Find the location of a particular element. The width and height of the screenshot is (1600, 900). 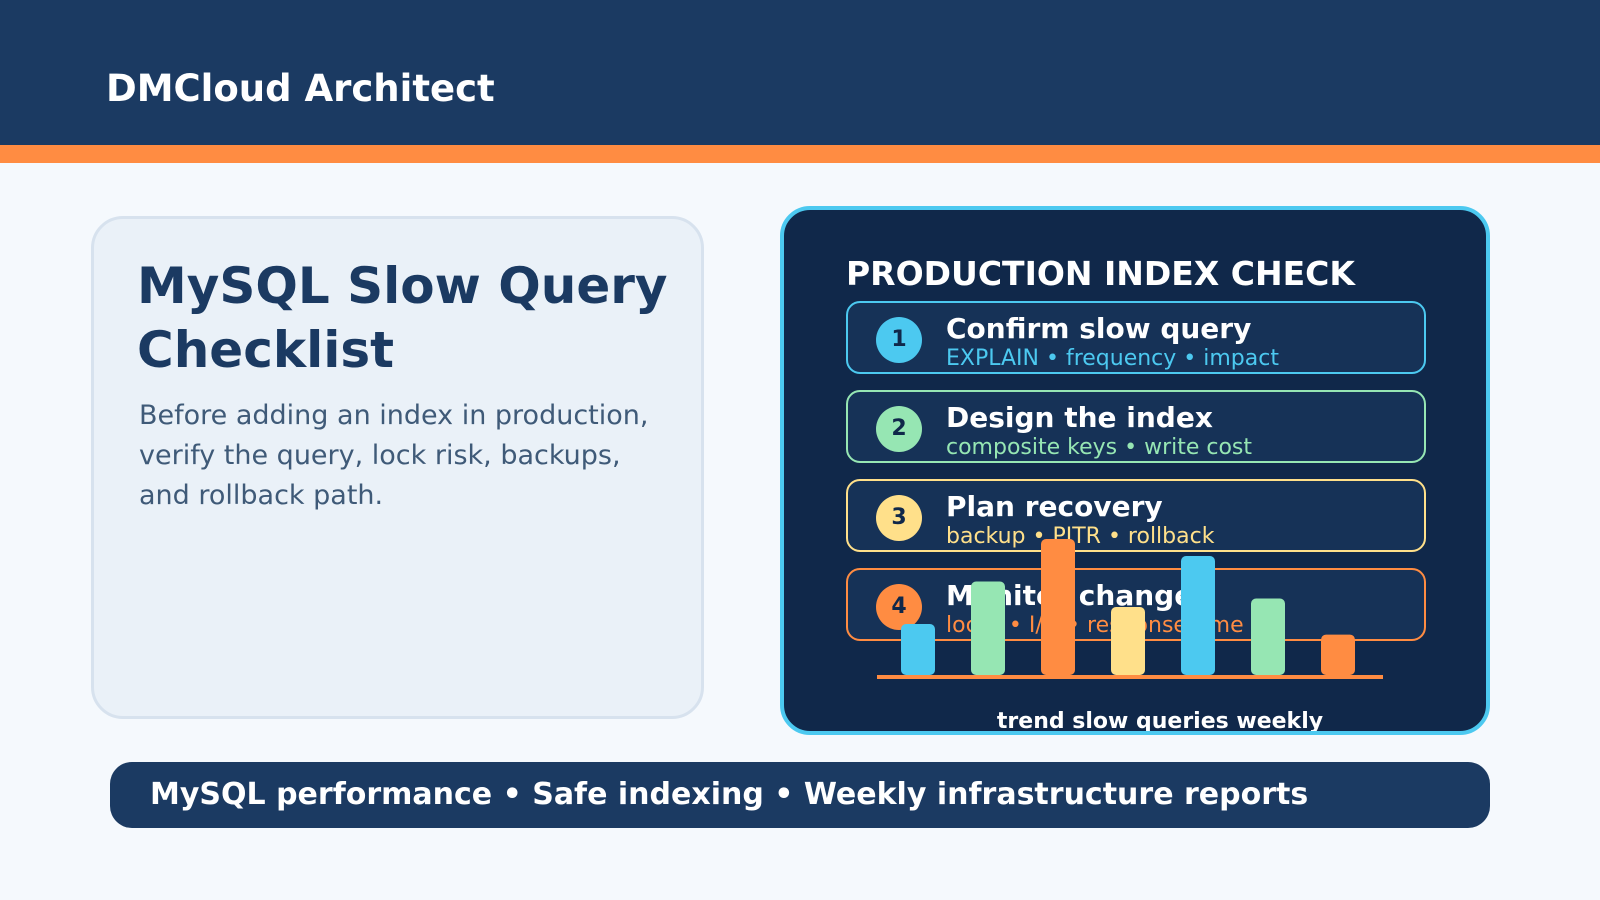

step-number-badge: 3 is located at coordinates (899, 518).